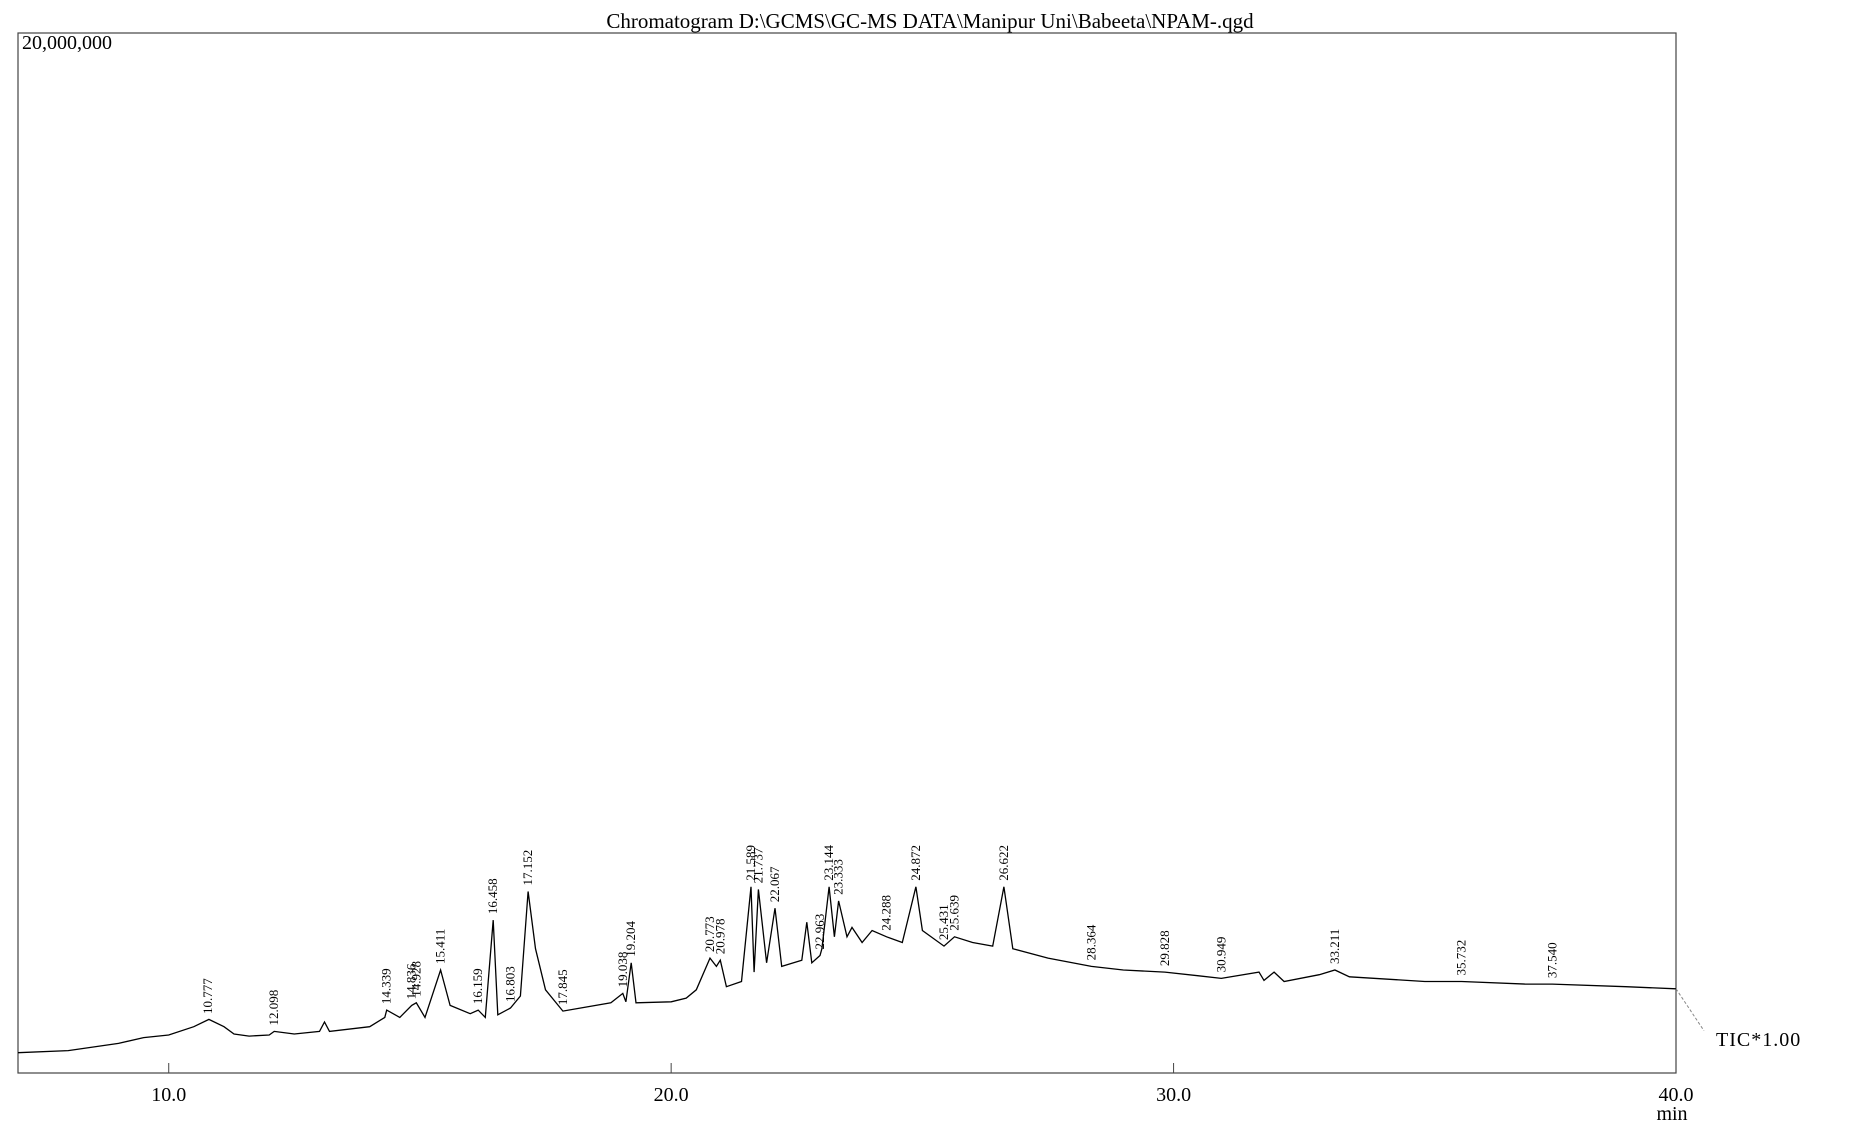  What do you see at coordinates (477, 986) in the screenshot?
I see `peak-label: 16.159` at bounding box center [477, 986].